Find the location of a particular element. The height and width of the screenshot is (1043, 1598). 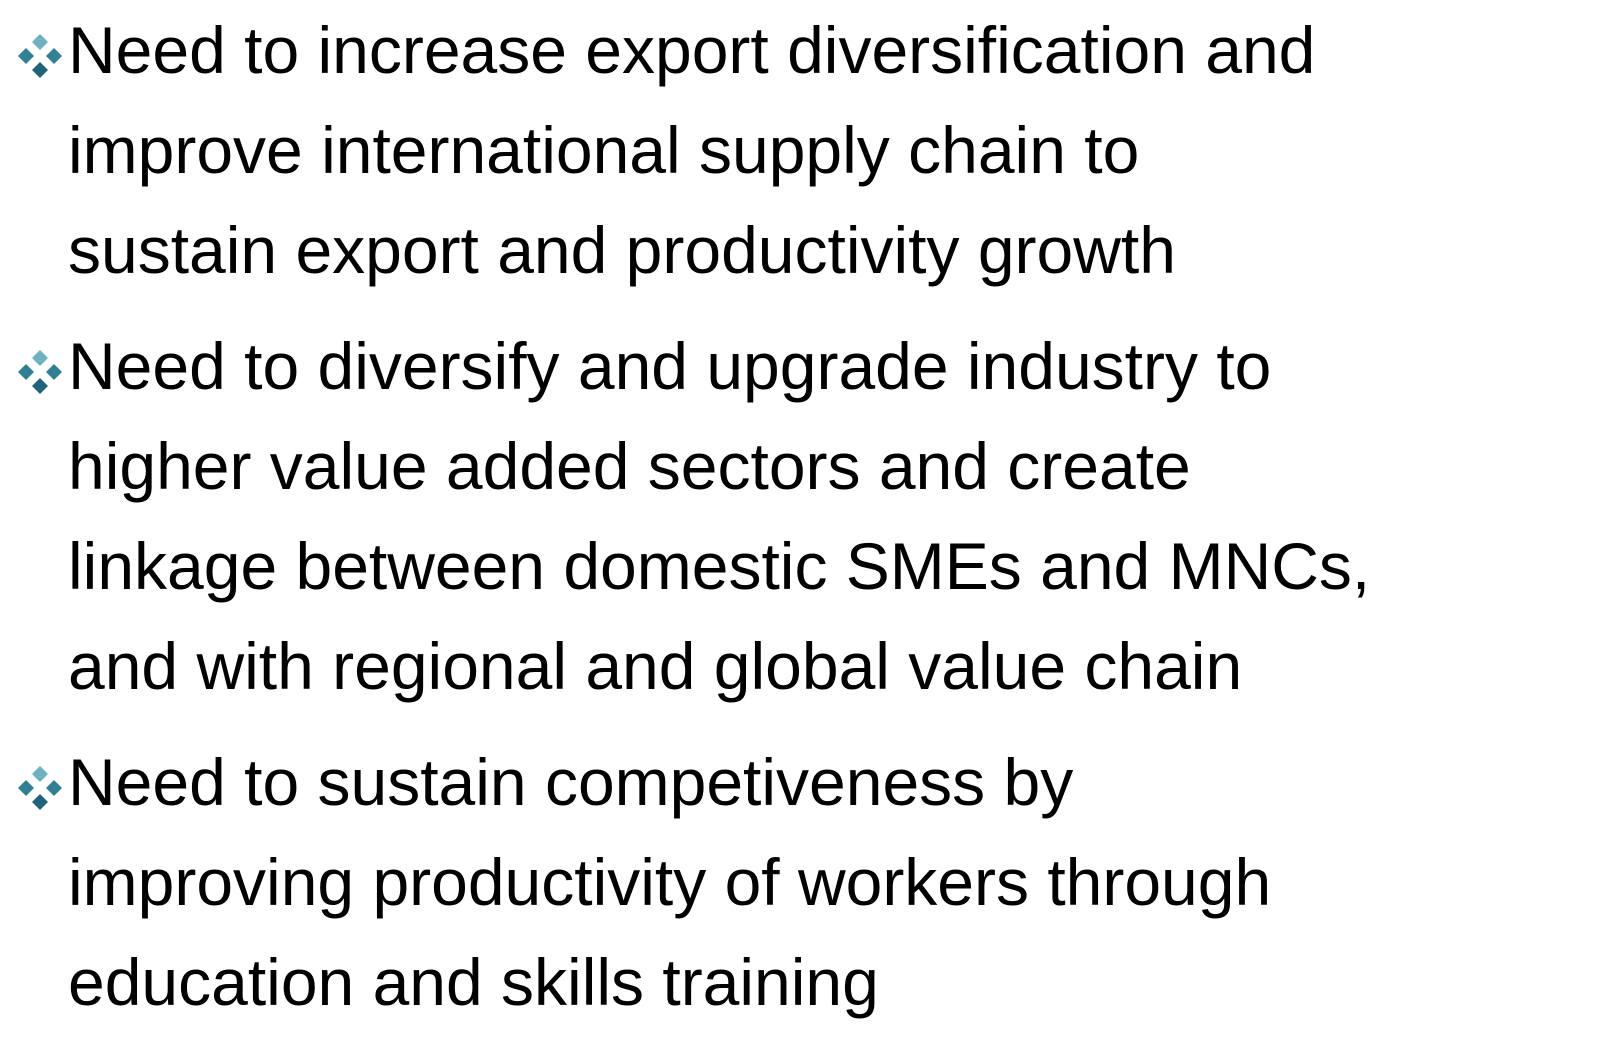

bullet-text-line: education and skills training is located at coordinates (473, 982).